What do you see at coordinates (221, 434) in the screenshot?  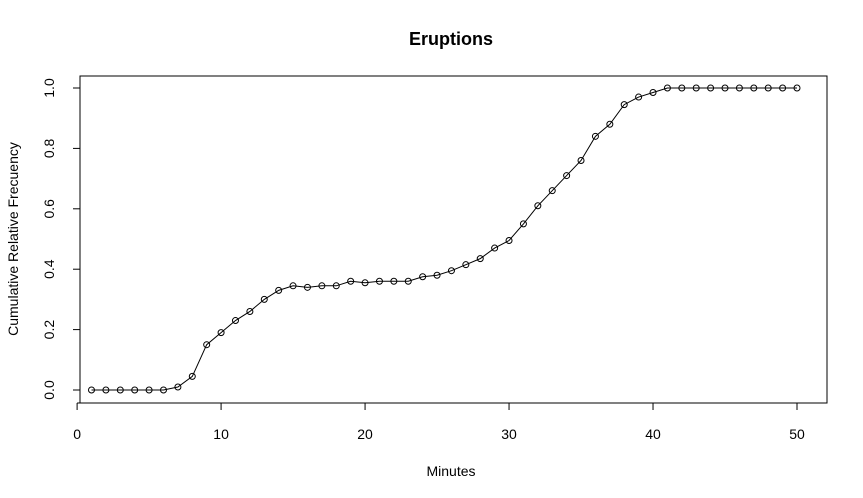 I see `x-tick-label: 10` at bounding box center [221, 434].